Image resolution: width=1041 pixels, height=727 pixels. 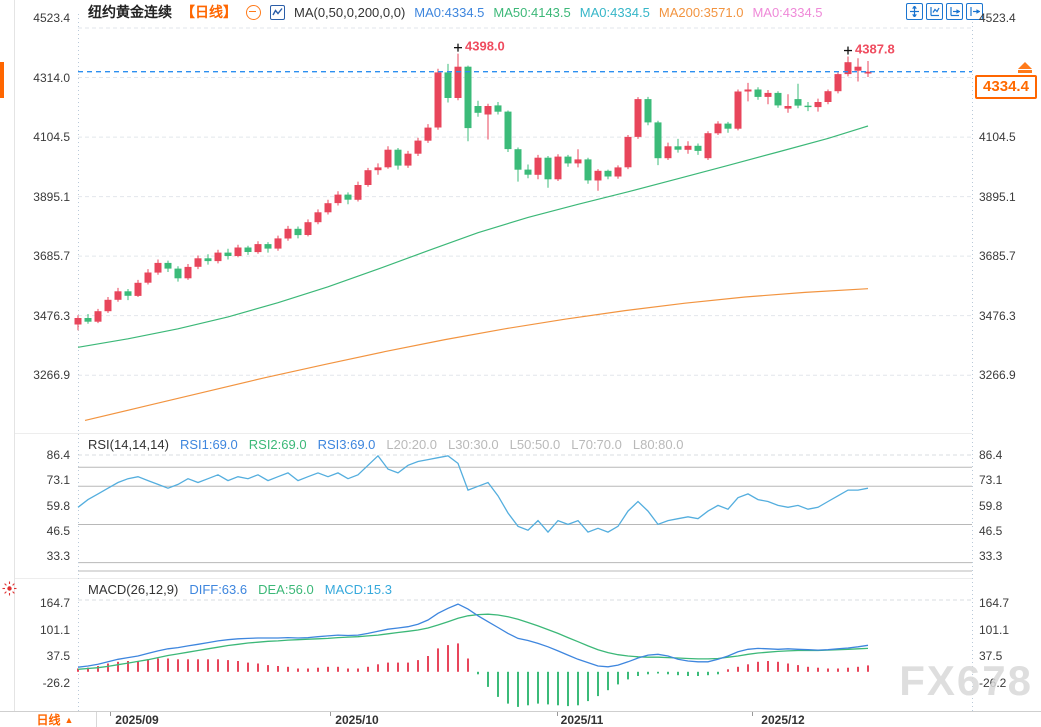 I want to click on live-quote-icon, so click(x=9, y=588).